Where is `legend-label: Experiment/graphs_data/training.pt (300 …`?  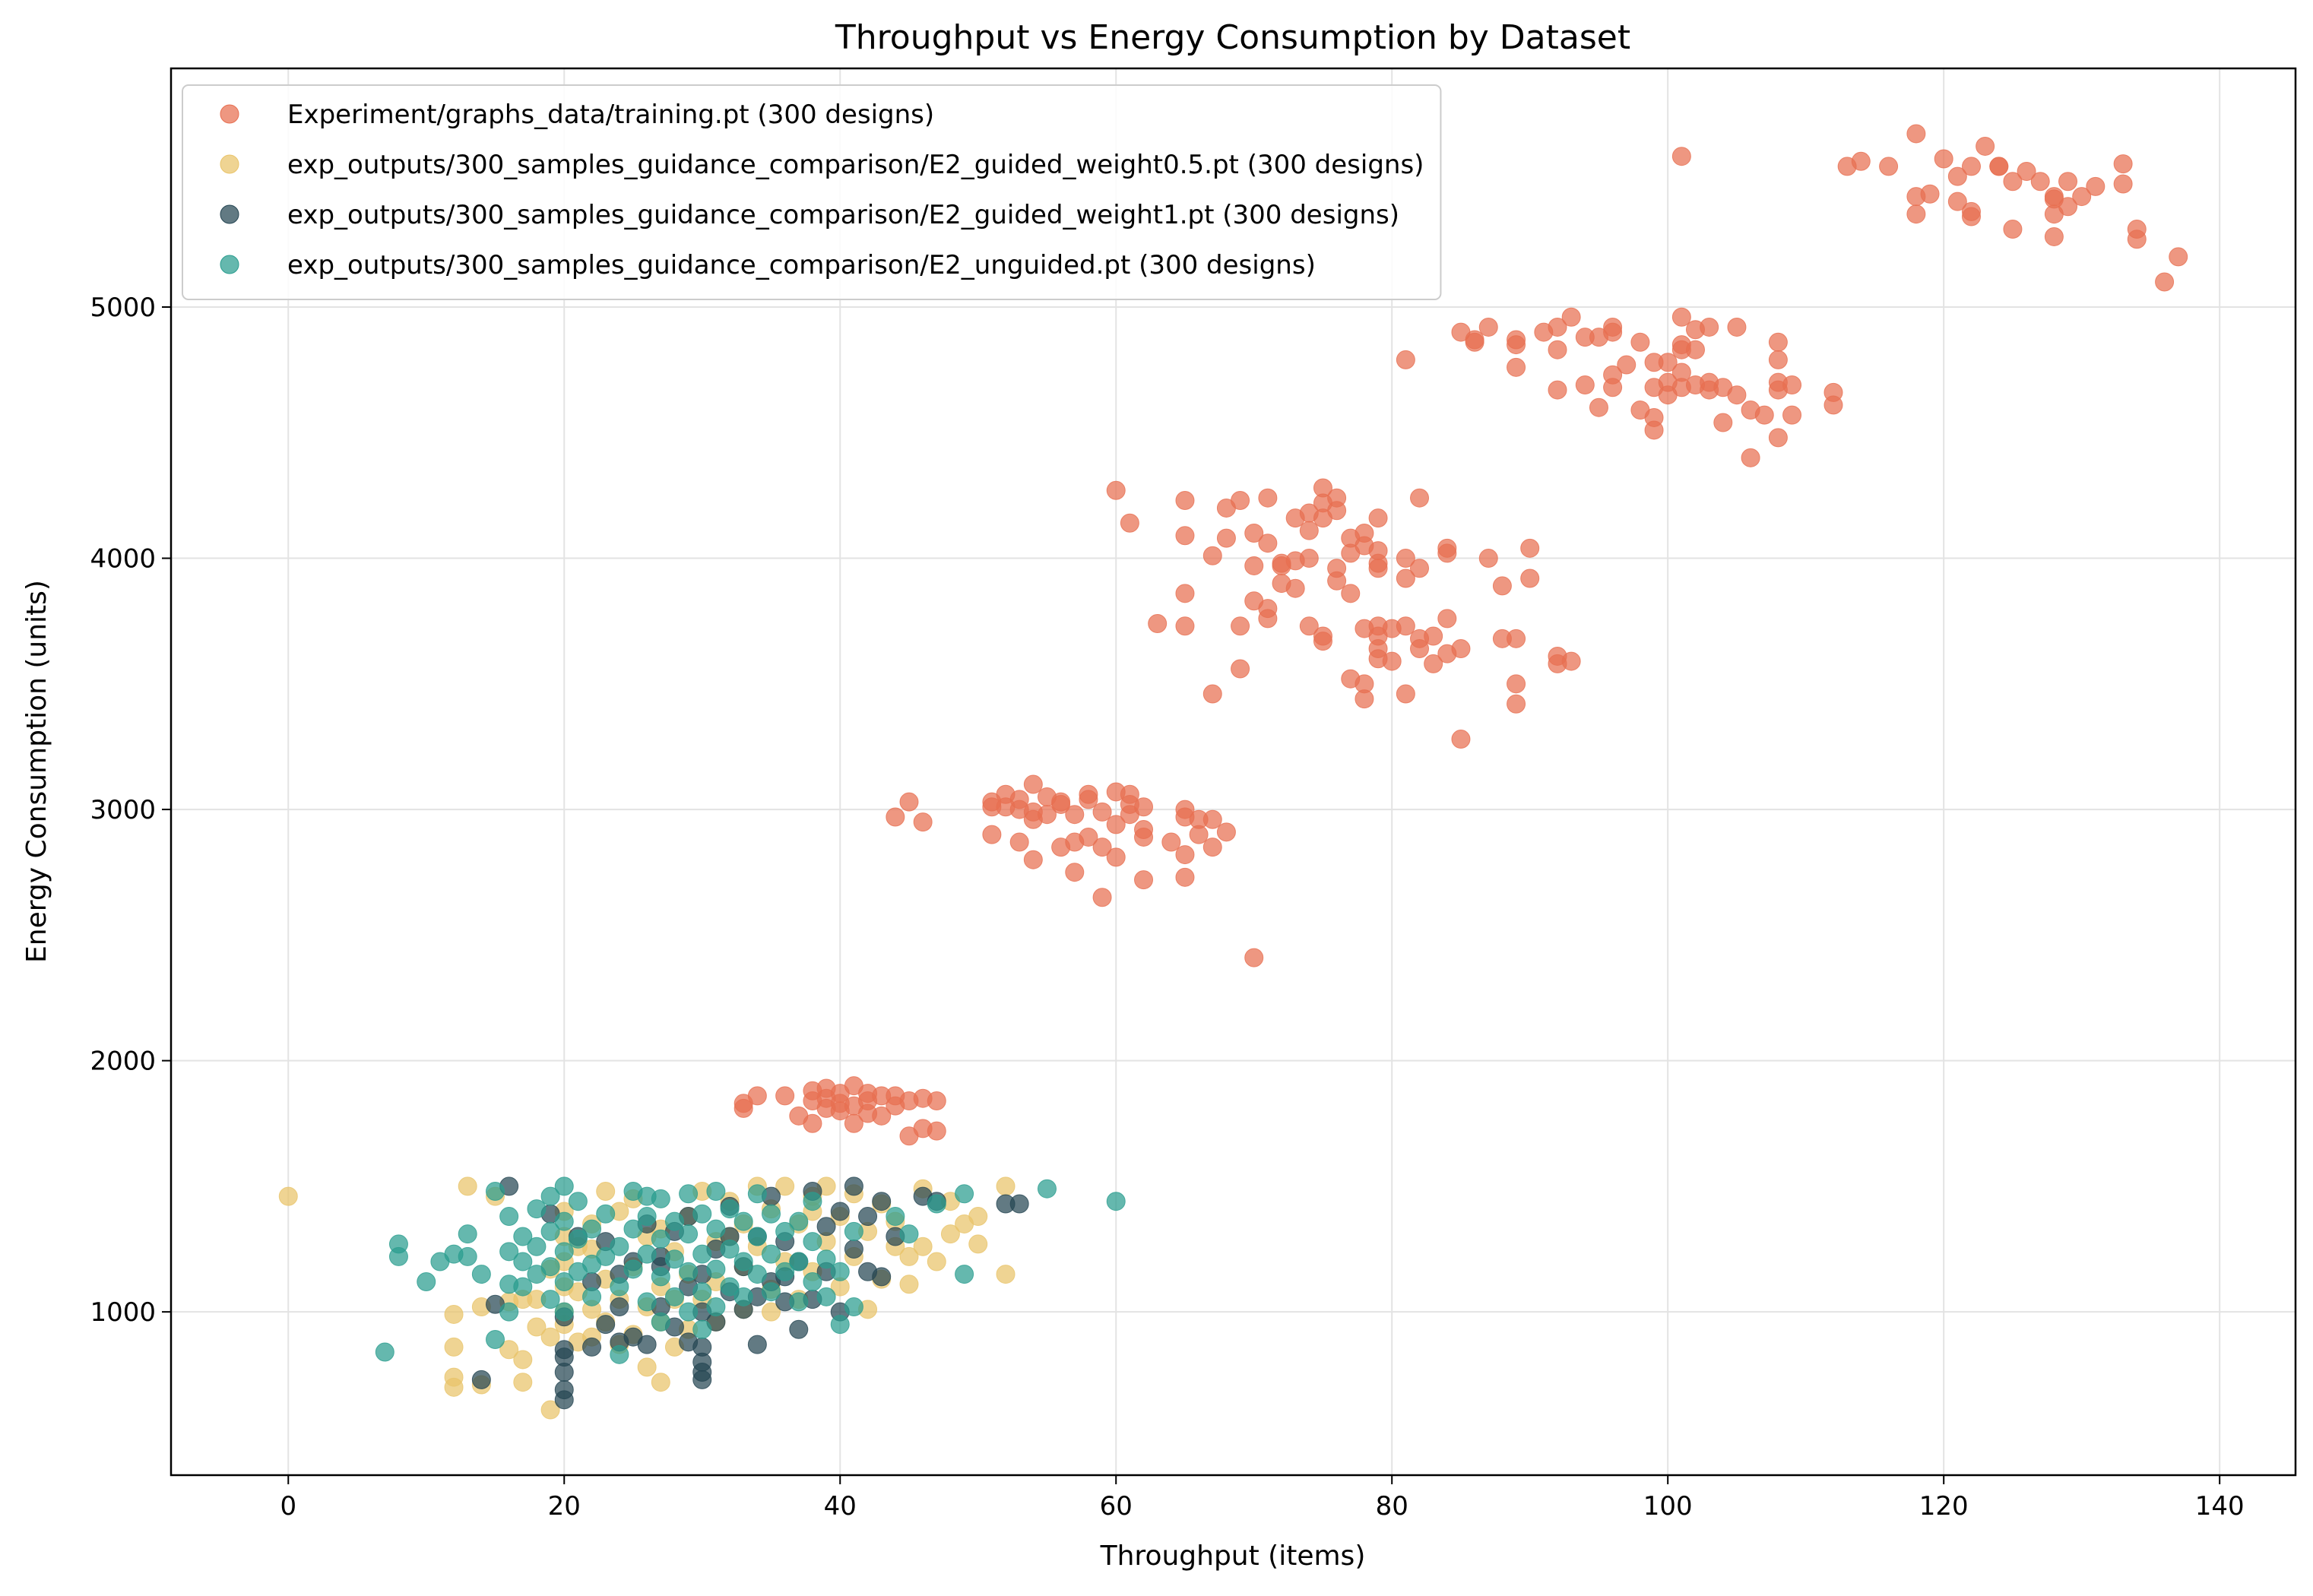 legend-label: Experiment/graphs_data/training.pt (300 … is located at coordinates (610, 115).